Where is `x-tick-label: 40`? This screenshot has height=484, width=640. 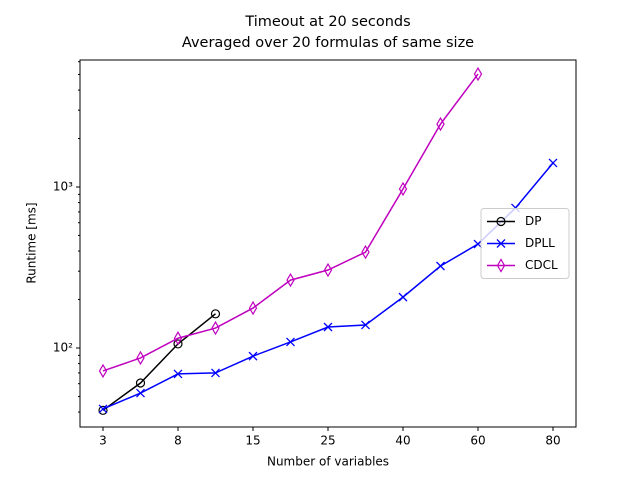
x-tick-label: 40 is located at coordinates (402, 441).